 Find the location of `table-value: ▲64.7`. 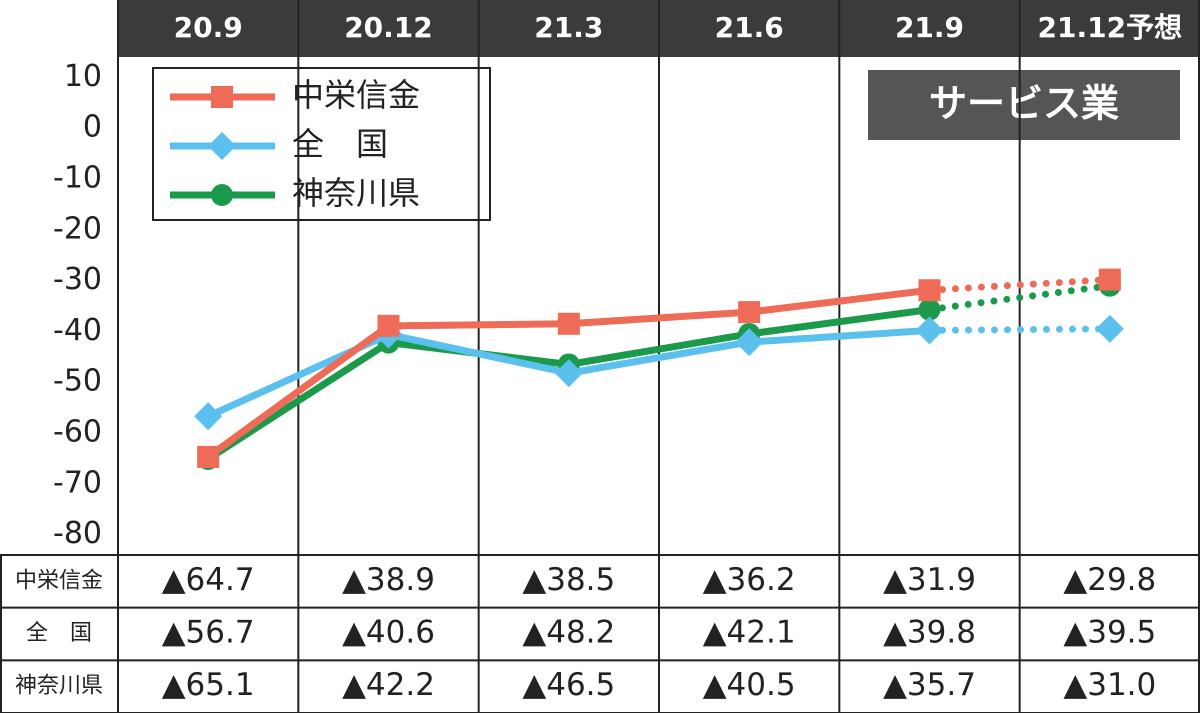

table-value: ▲64.7 is located at coordinates (208, 580).